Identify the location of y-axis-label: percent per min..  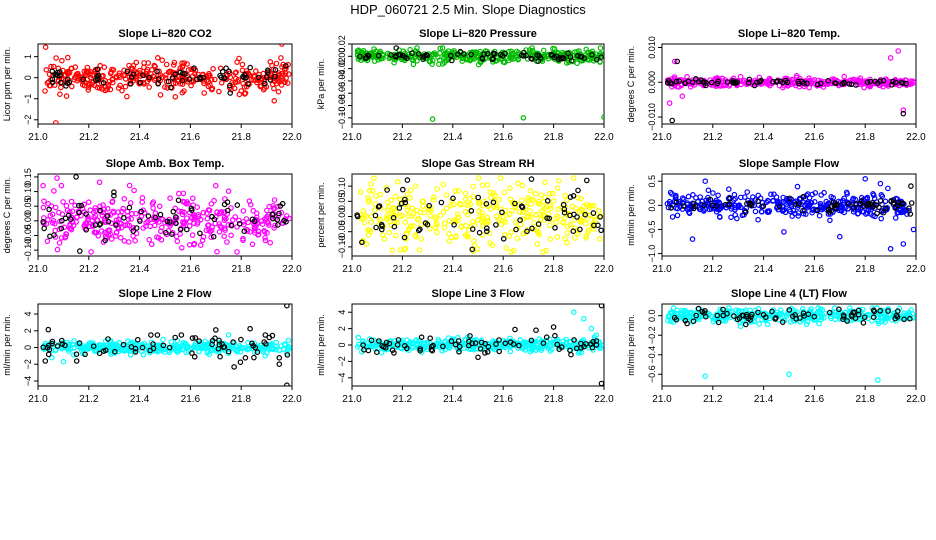
(321, 214).